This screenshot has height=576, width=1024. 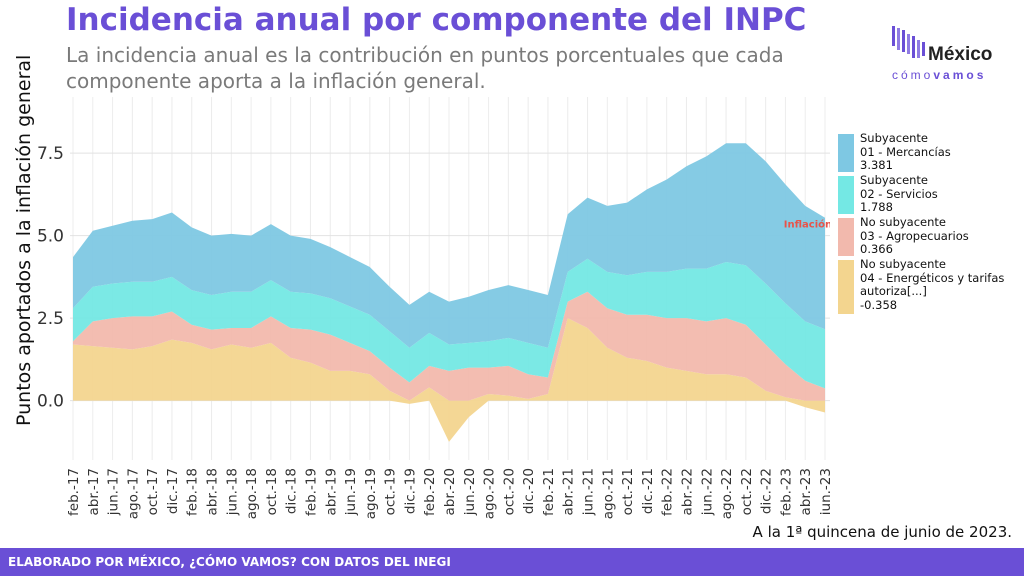 What do you see at coordinates (807, 225) in the screenshot?
I see `inflation-annotation: Inflación: 5.1802` at bounding box center [807, 225].